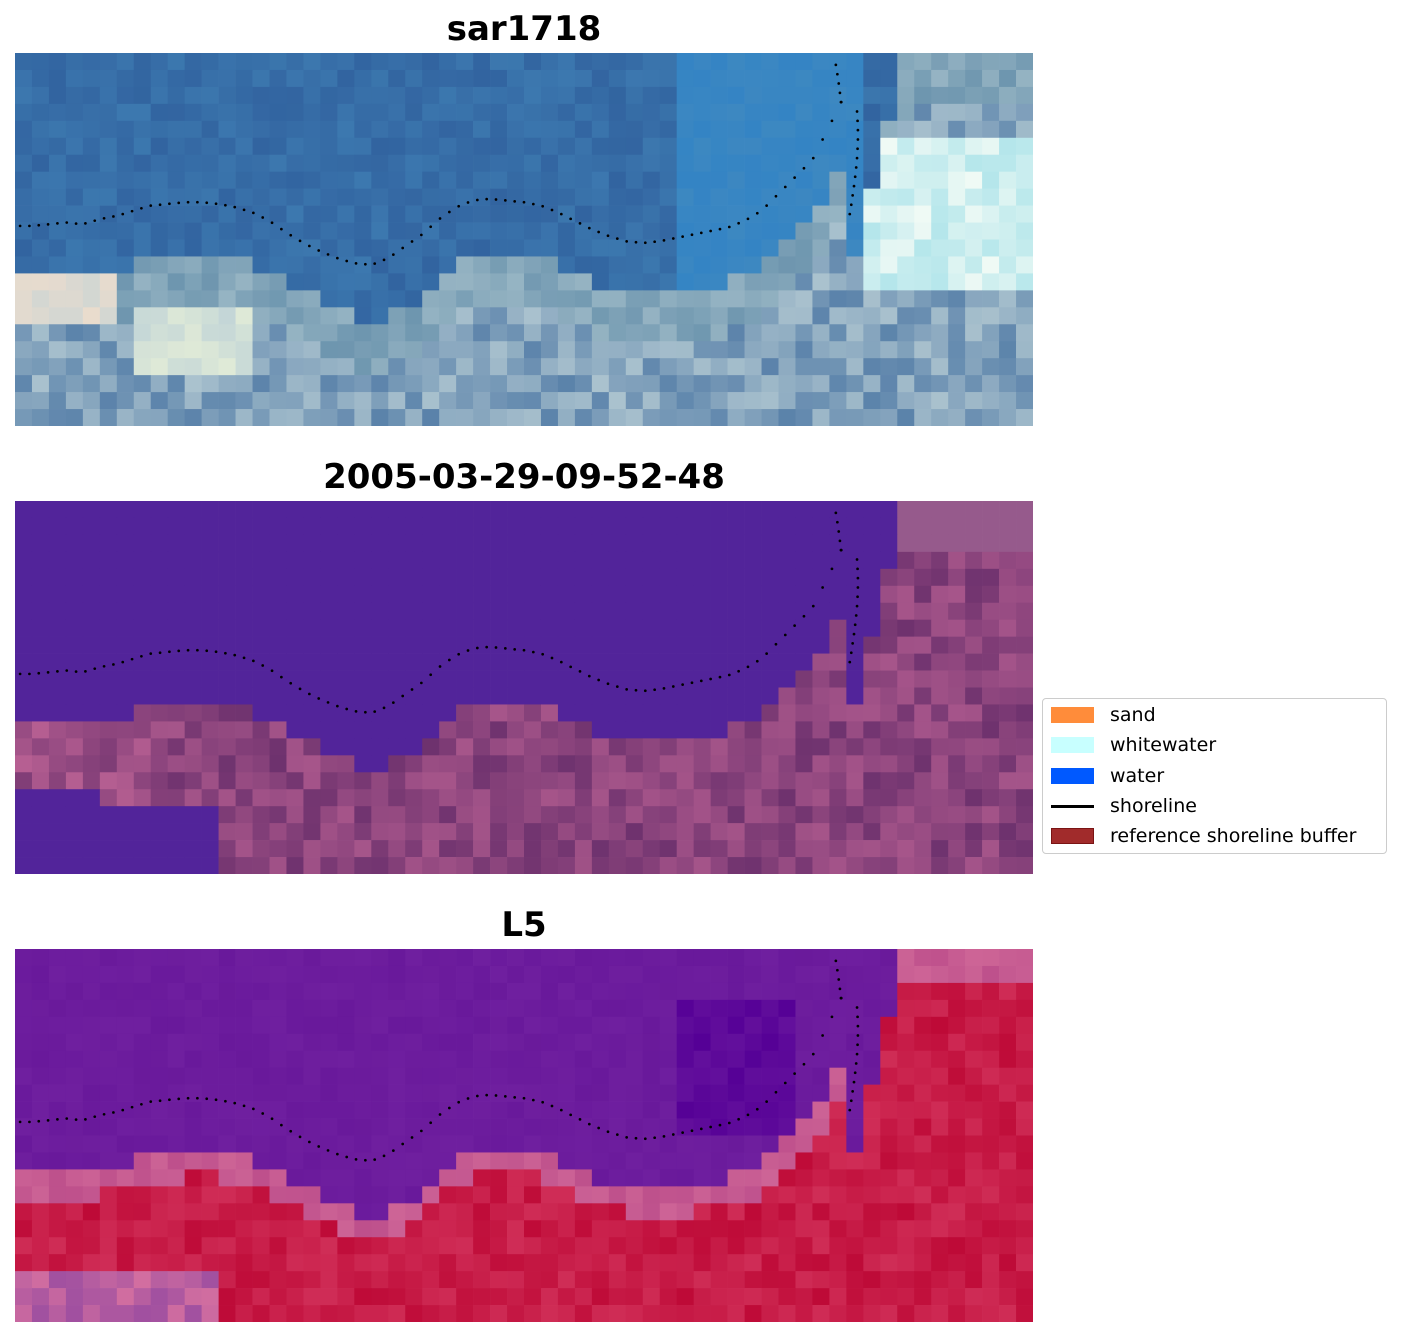 The image size is (1404, 1337). I want to click on legend-item-shoreline: shoreline, so click(1124, 806).